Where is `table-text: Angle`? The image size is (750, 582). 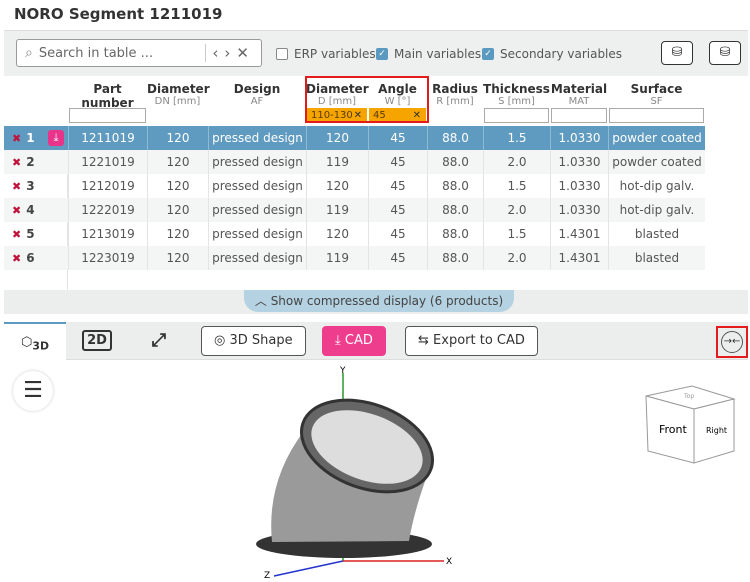
table-text: Angle is located at coordinates (397, 89).